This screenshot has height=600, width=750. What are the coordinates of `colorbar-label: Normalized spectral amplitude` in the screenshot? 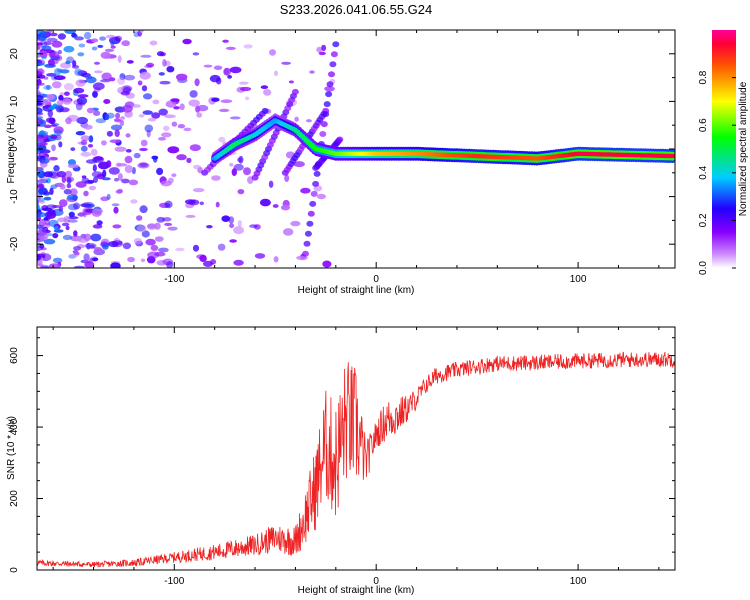 It's located at (743, 148).